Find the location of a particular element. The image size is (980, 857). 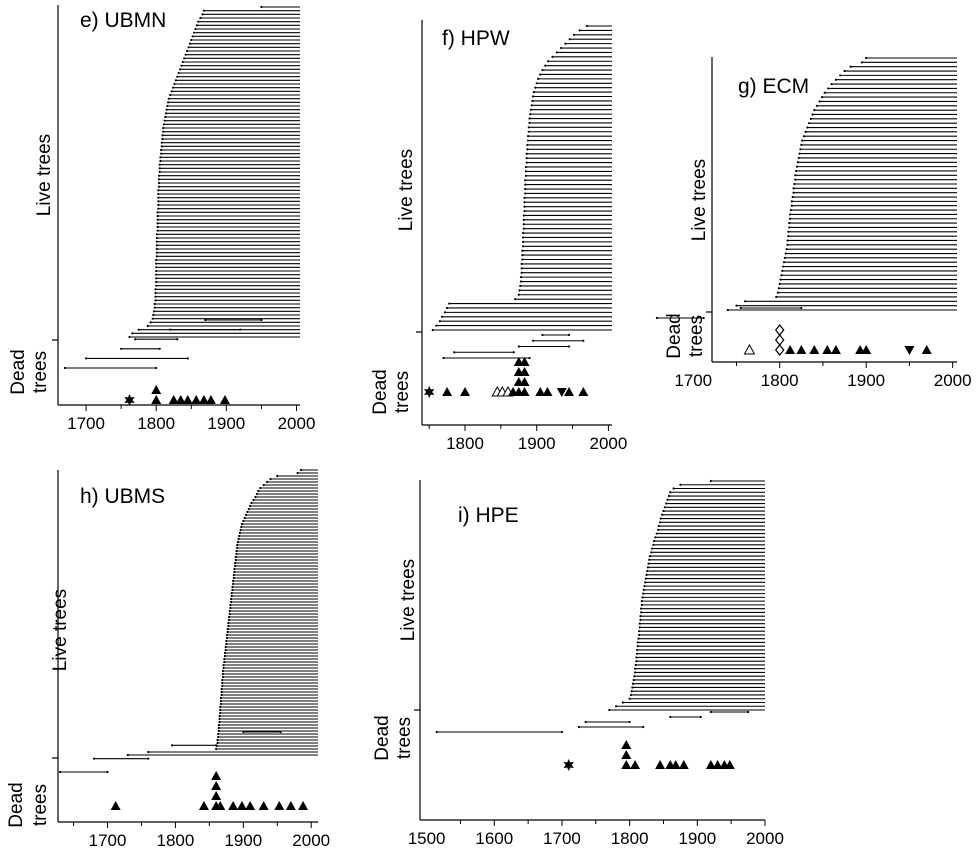

panel-title: i) HPE is located at coordinates (488, 515).